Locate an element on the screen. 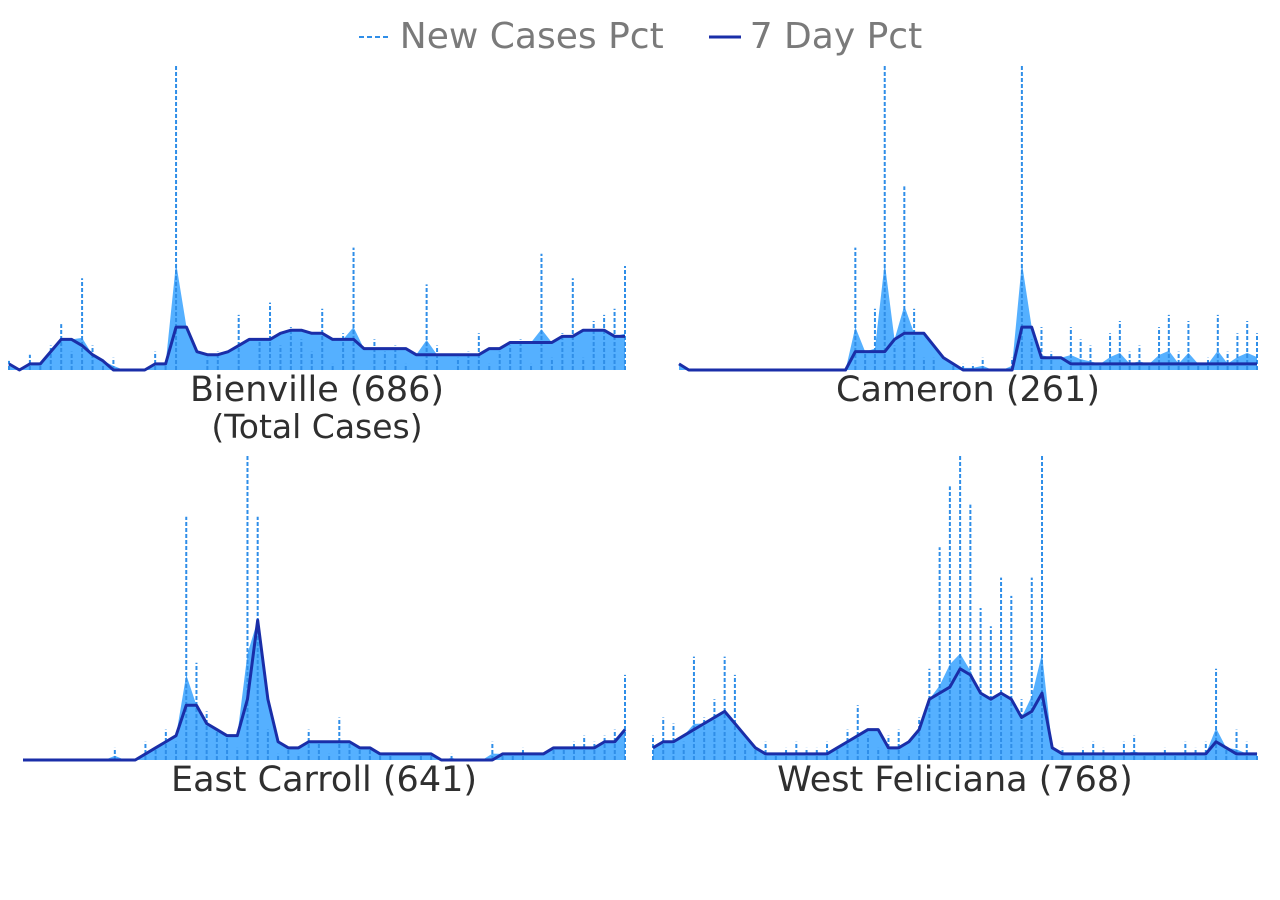 This screenshot has height=900, width=1280. legend-label-7-day: 7 Day Pct is located at coordinates (836, 36).